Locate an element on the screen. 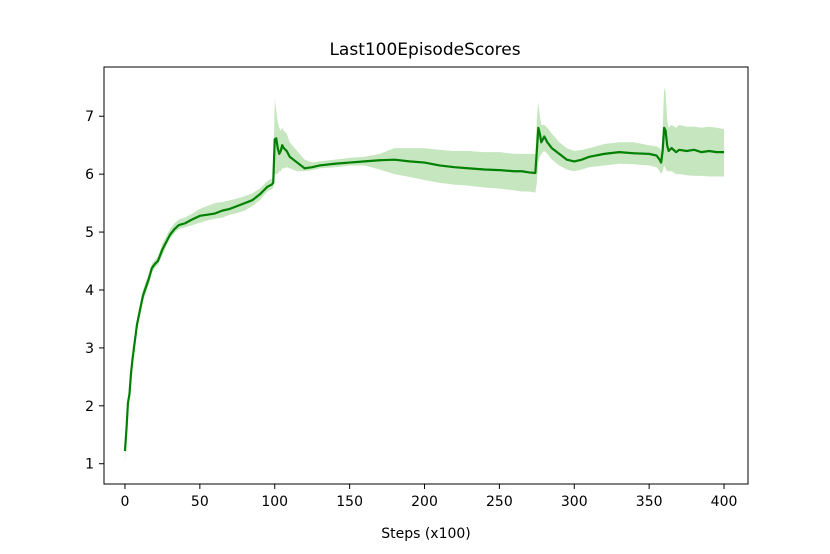 This screenshot has height=554, width=830. x-tick-label: 350 is located at coordinates (649, 502).